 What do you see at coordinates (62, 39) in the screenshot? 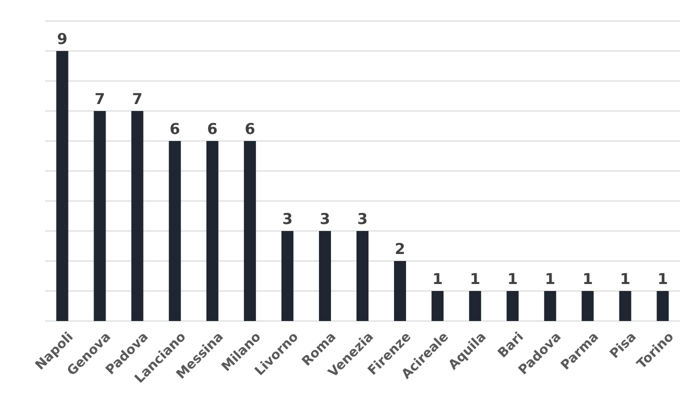
I see `data-label: 9` at bounding box center [62, 39].